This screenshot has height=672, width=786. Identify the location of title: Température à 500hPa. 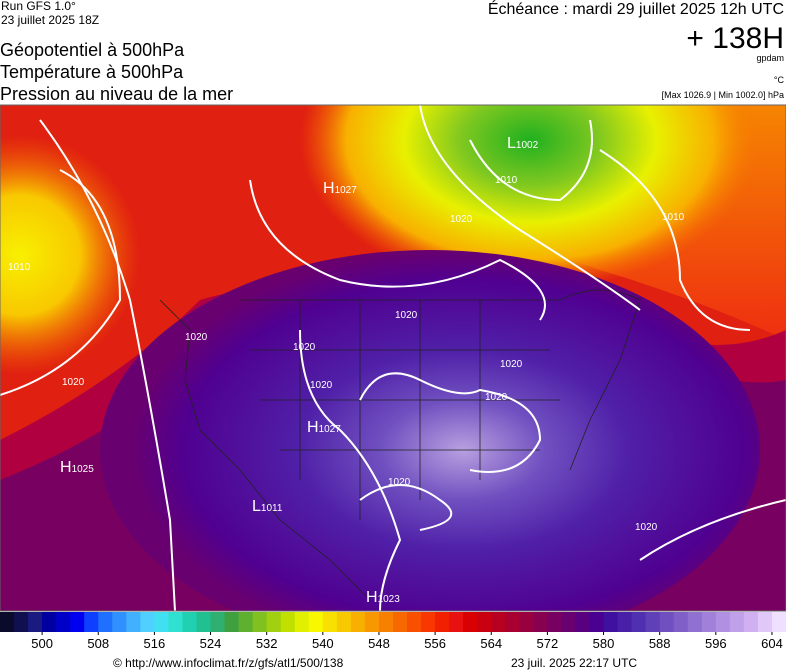
(92, 72).